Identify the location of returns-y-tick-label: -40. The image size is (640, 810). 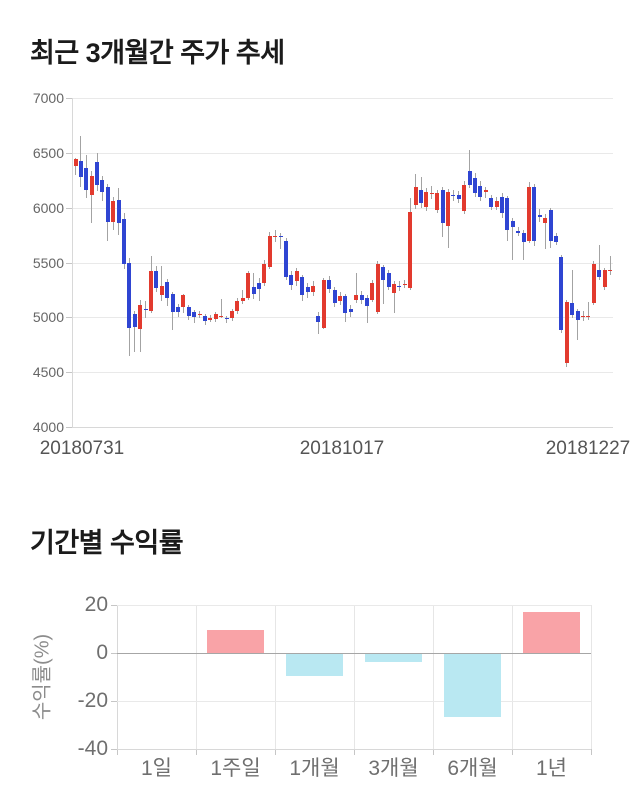
(92, 748).